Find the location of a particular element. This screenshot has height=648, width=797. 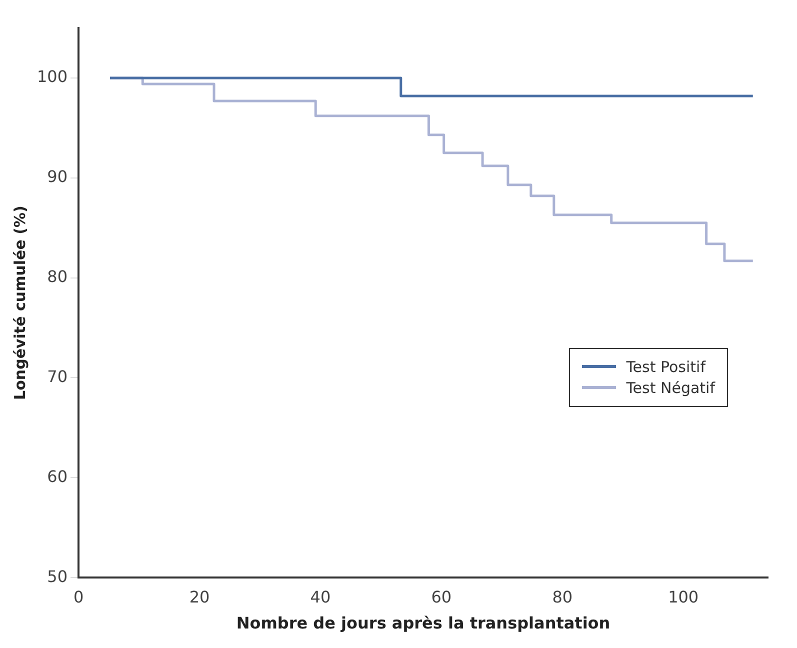

y-tick-label: 100 is located at coordinates (52, 76).